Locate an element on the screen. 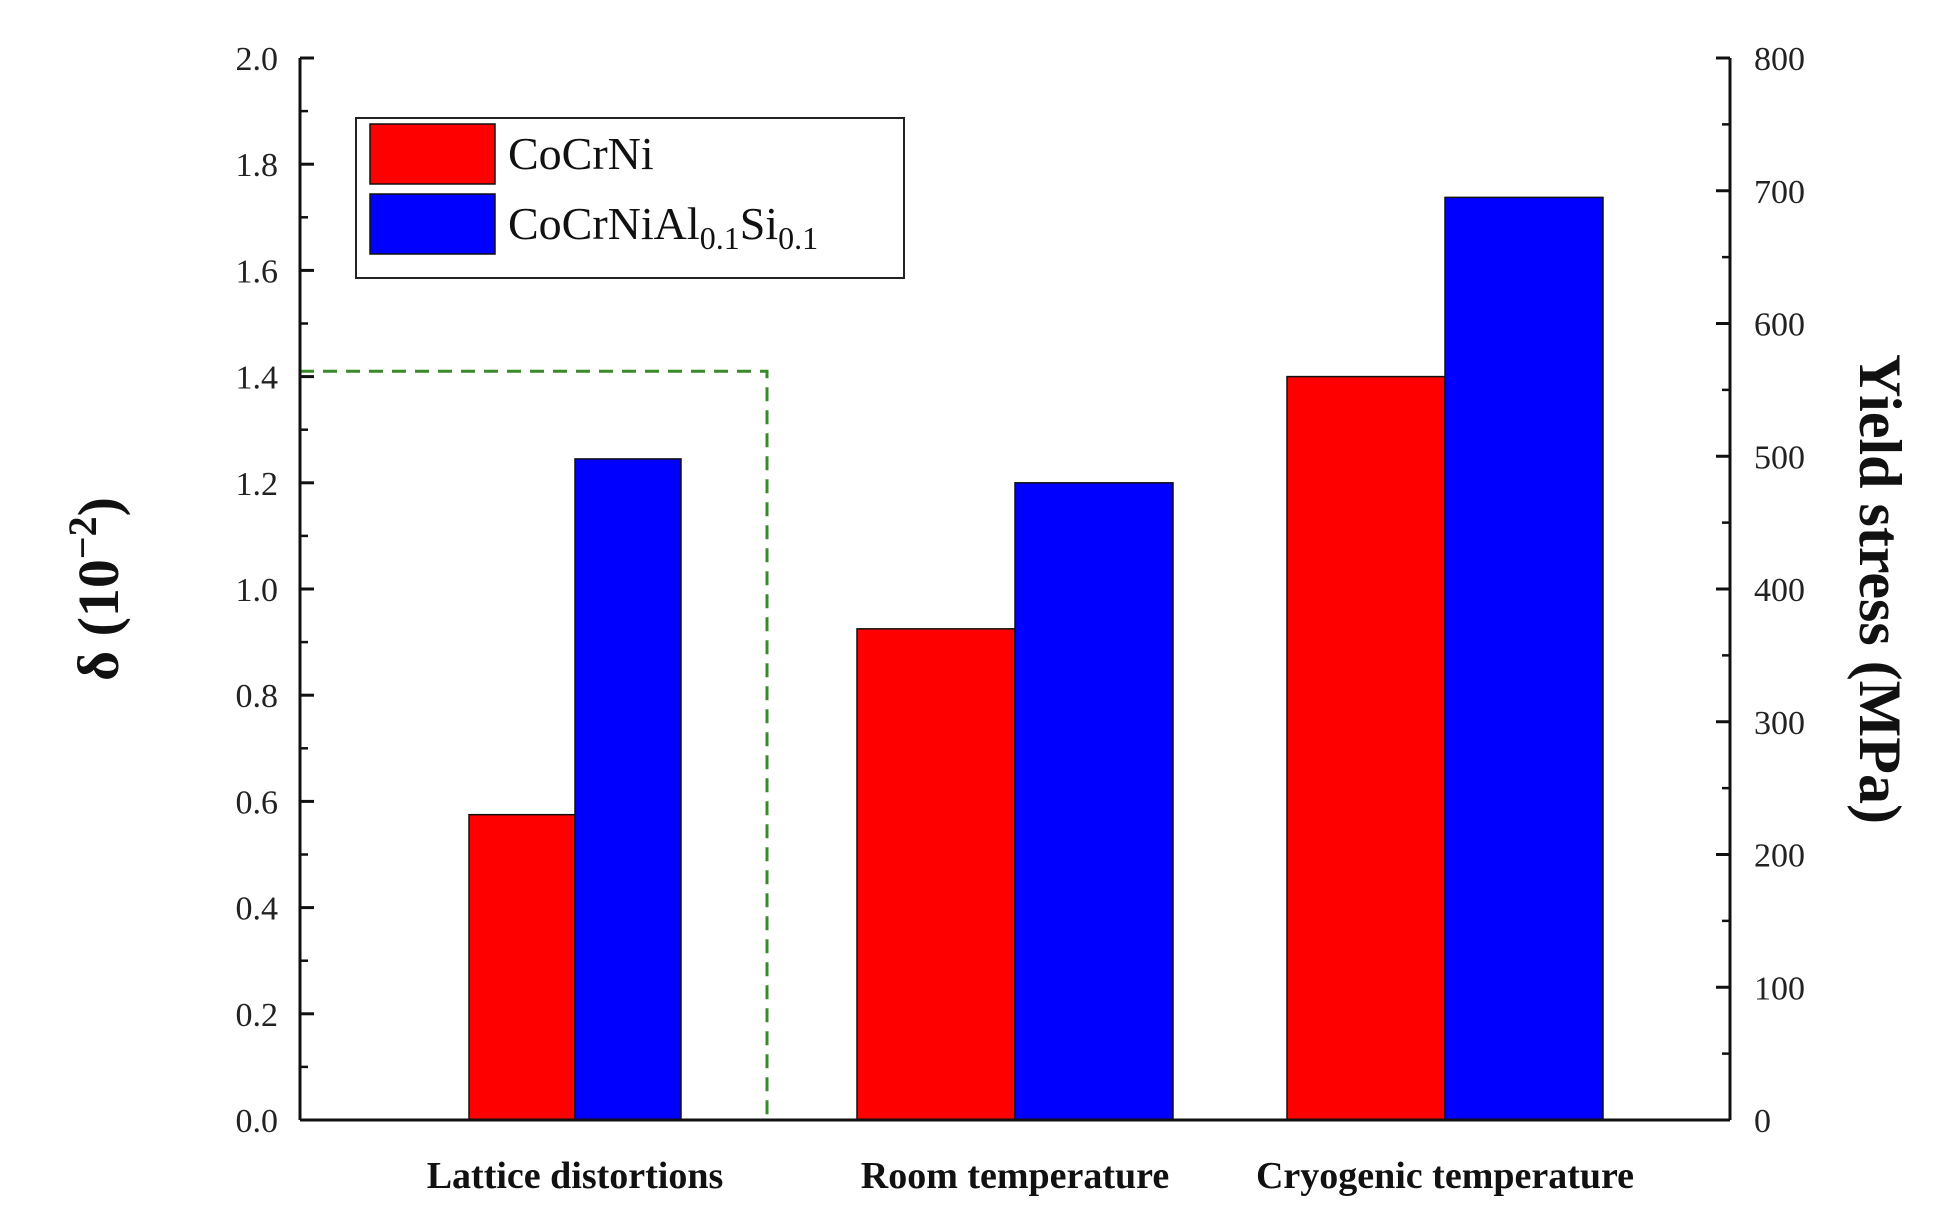 The height and width of the screenshot is (1227, 1955). right-tick-label: 700 is located at coordinates (1779, 192).